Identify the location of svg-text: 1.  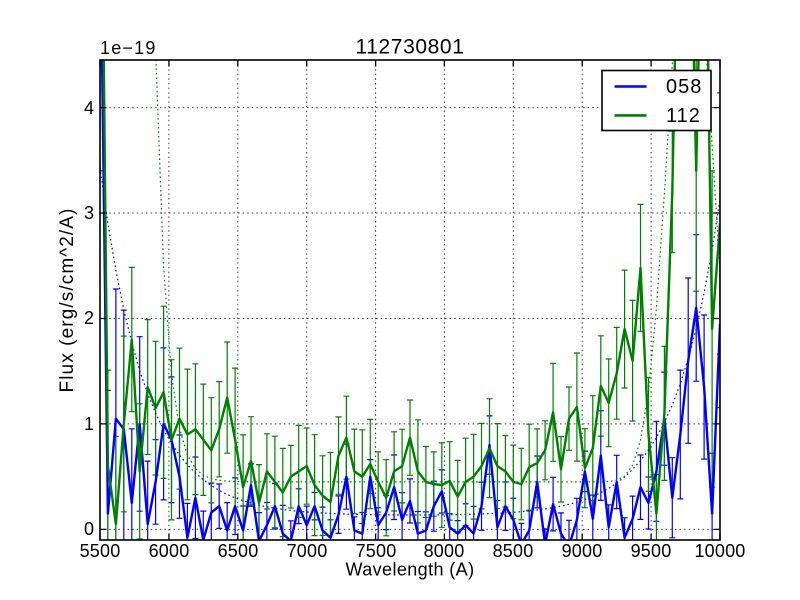
(89, 424).